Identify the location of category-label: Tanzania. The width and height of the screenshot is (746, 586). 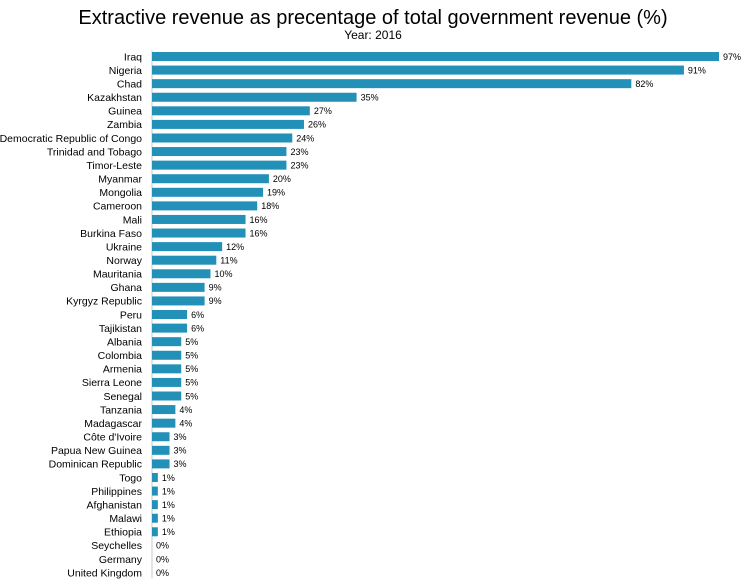
(121, 410).